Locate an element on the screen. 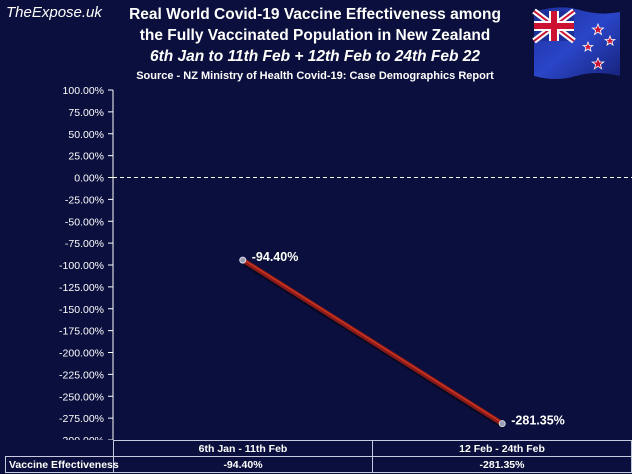 The width and height of the screenshot is (632, 474). data-table-value-1: -94.40% is located at coordinates (243, 464).